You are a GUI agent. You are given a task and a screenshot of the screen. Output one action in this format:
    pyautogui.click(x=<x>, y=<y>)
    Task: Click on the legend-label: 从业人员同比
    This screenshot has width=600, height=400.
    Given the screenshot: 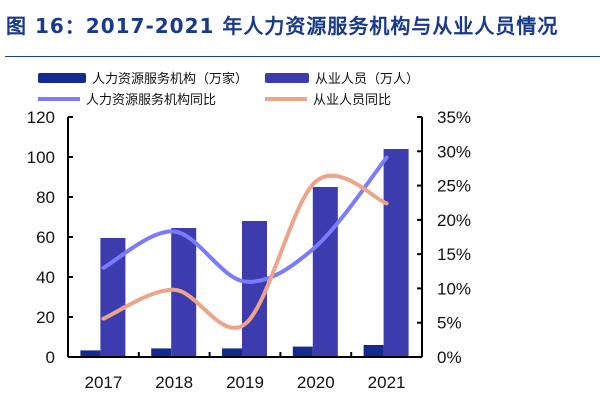 What is the action you would take?
    pyautogui.click(x=352, y=100)
    